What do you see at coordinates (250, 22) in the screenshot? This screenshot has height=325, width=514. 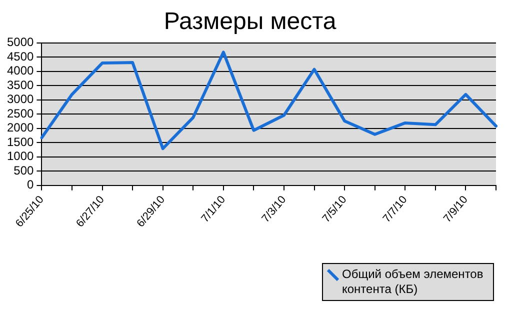 I see `chart-title: Размеры места` at bounding box center [250, 22].